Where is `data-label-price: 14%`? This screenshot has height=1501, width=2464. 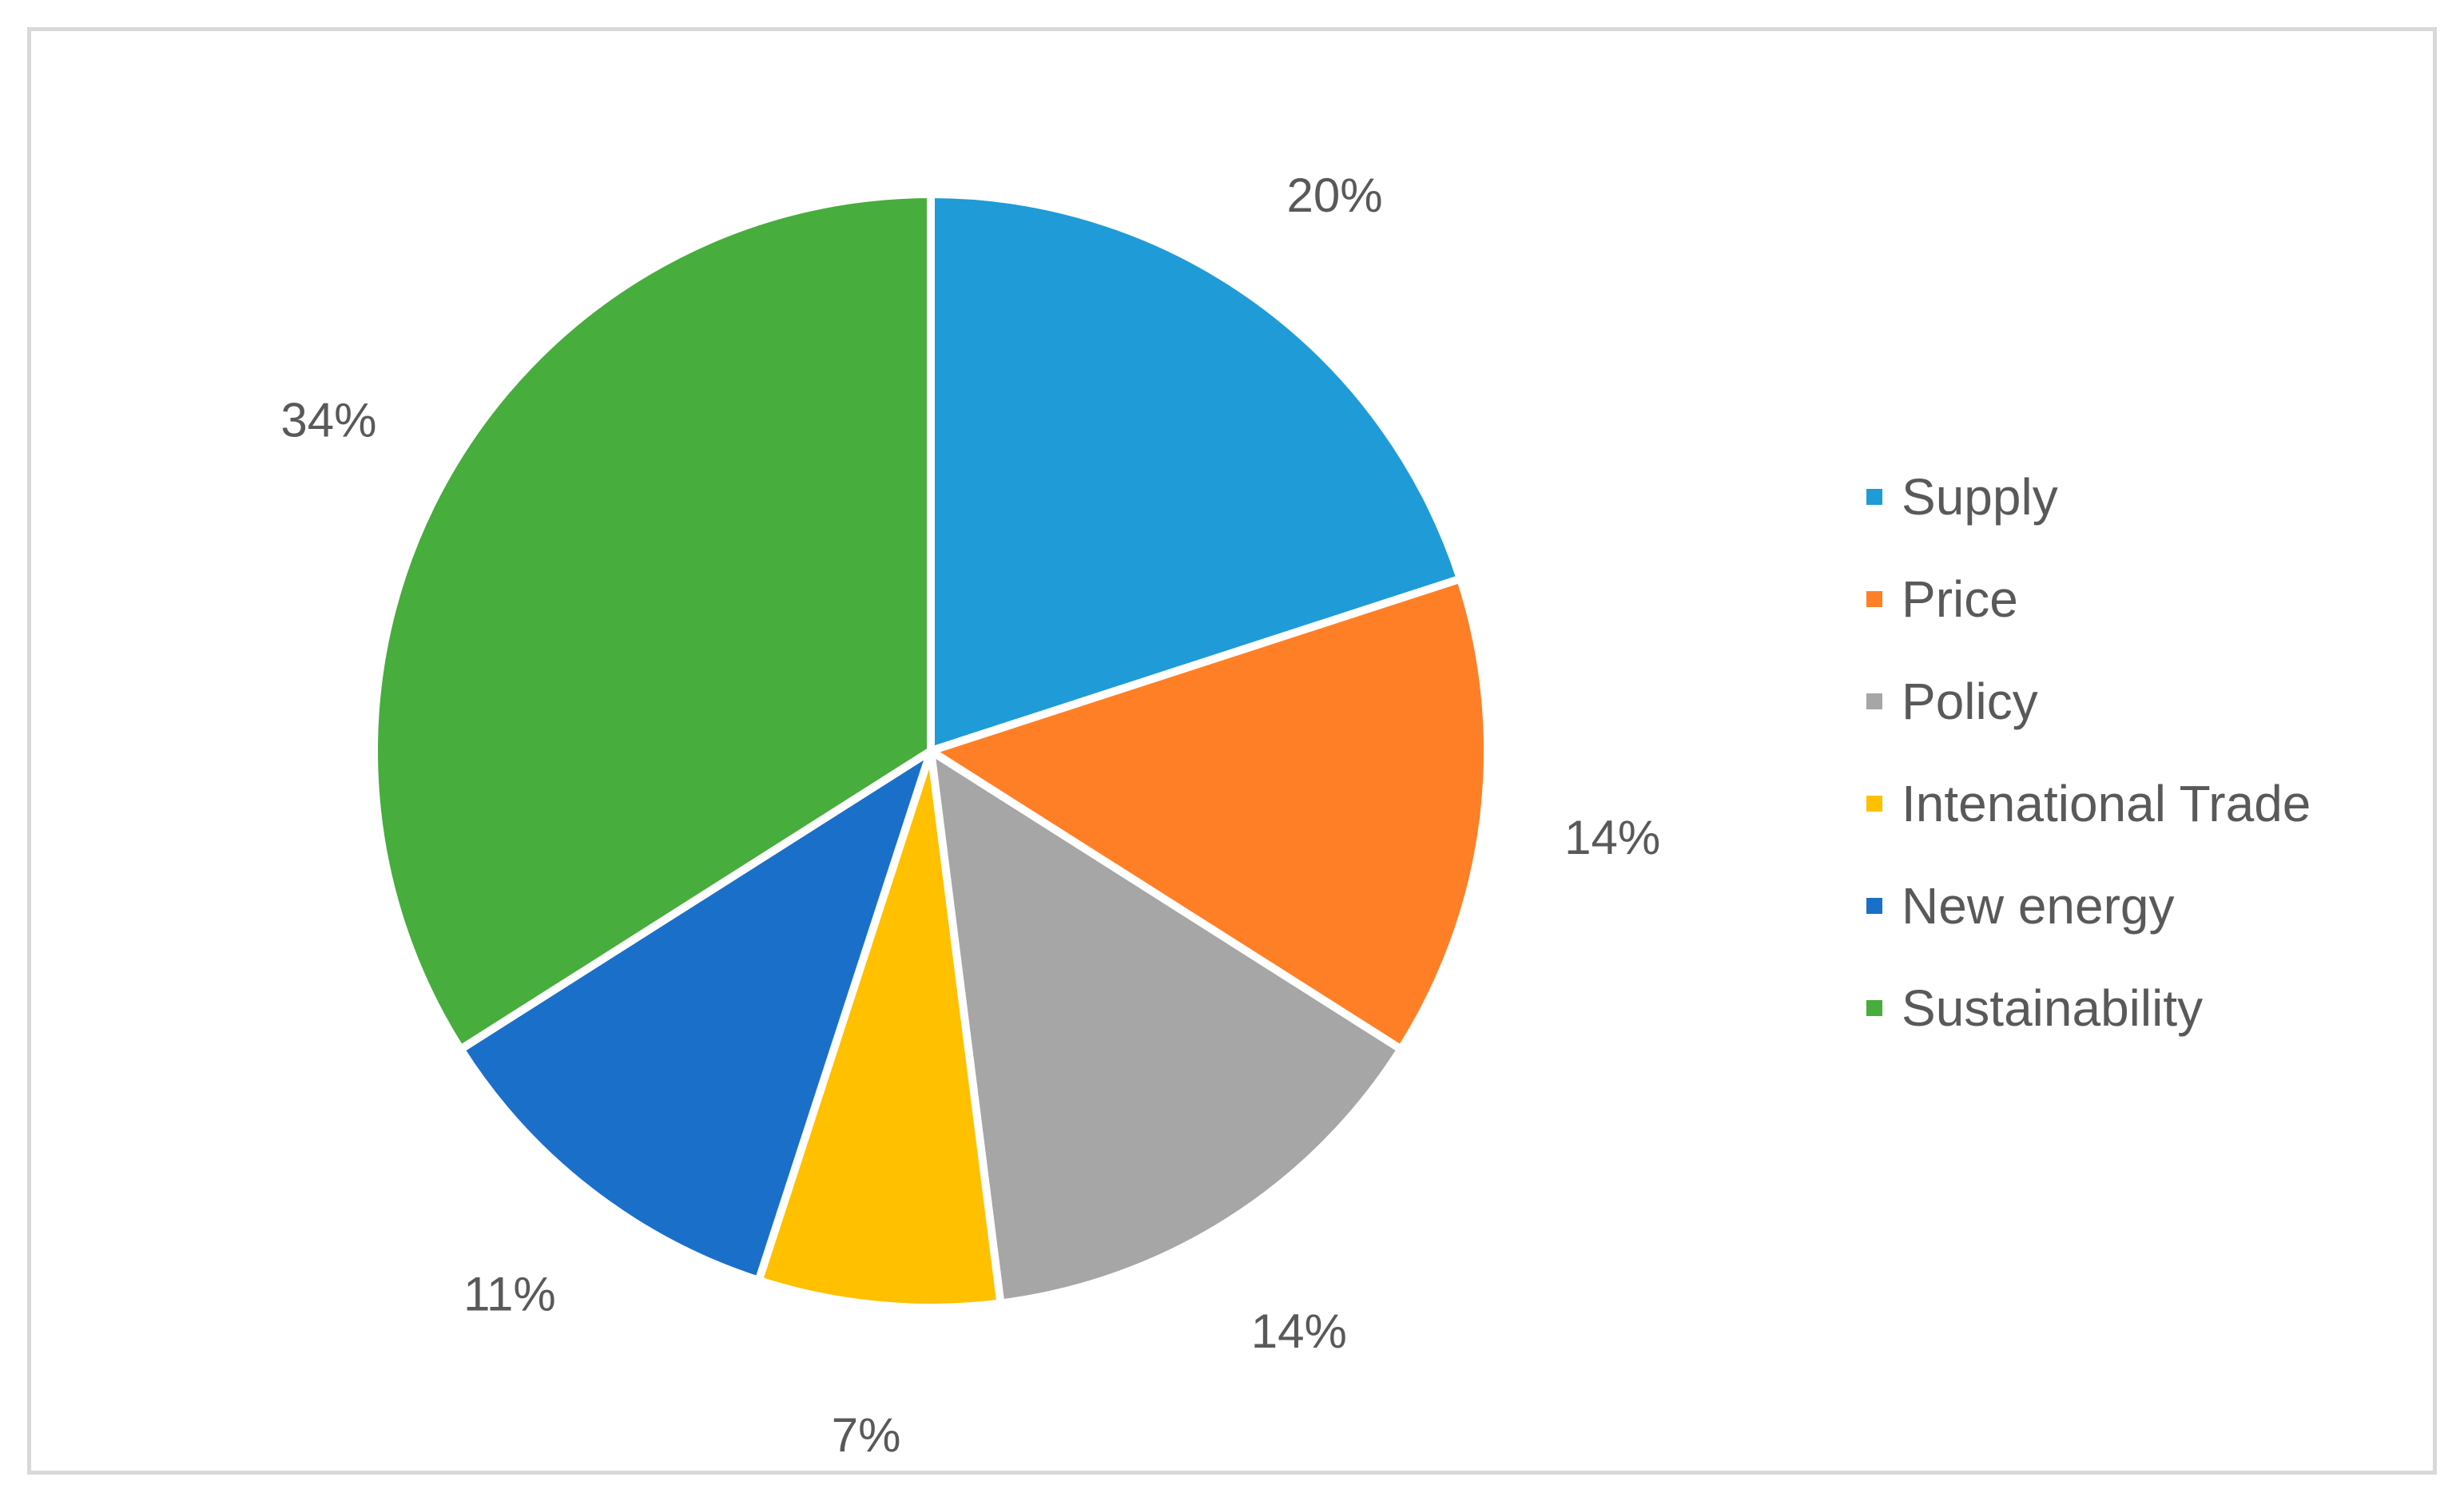 data-label-price: 14% is located at coordinates (1612, 837).